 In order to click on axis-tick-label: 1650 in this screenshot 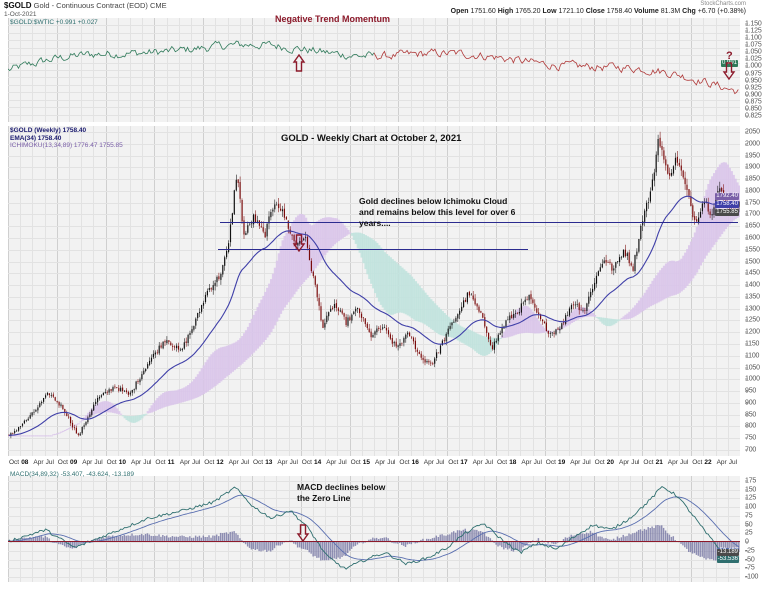, I will do `click(752, 226)`.